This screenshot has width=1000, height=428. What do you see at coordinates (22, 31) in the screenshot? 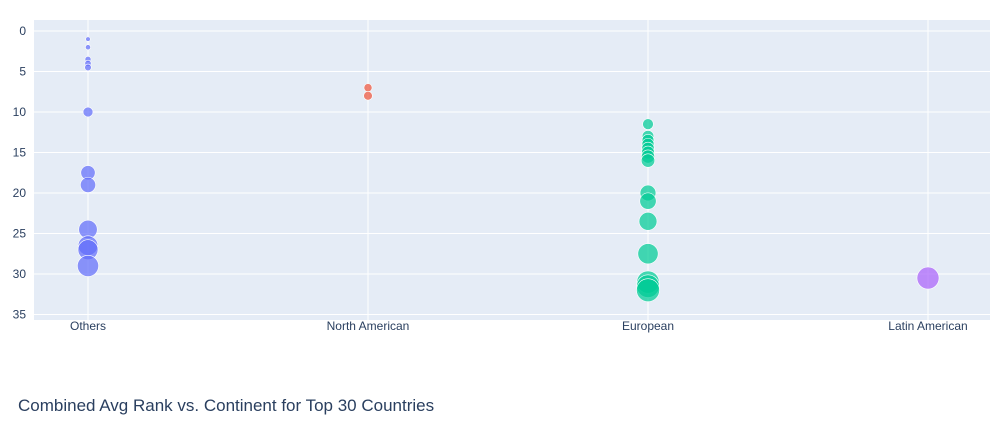
I see `y-tick-label: 0` at bounding box center [22, 31].